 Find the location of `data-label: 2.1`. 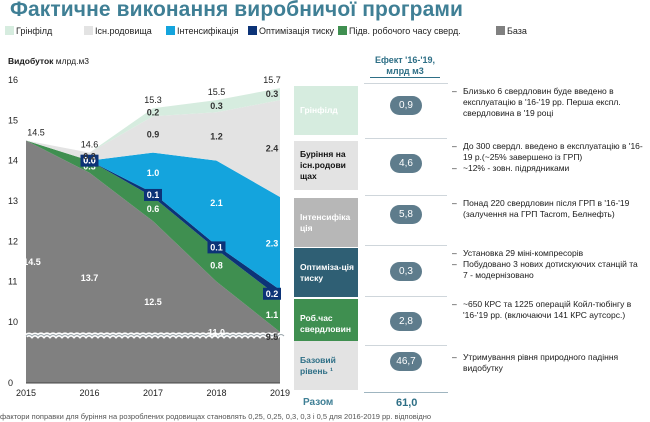

data-label: 2.1 is located at coordinates (216, 203).